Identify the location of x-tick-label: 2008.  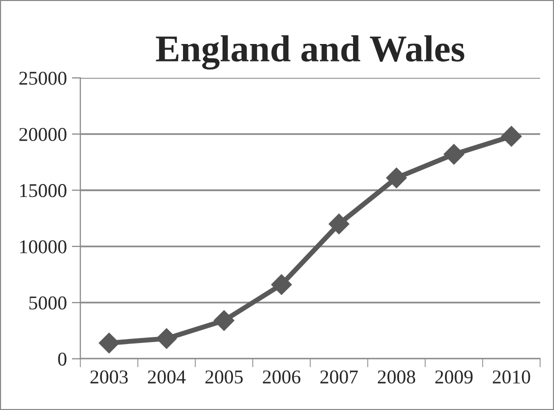
(397, 377).